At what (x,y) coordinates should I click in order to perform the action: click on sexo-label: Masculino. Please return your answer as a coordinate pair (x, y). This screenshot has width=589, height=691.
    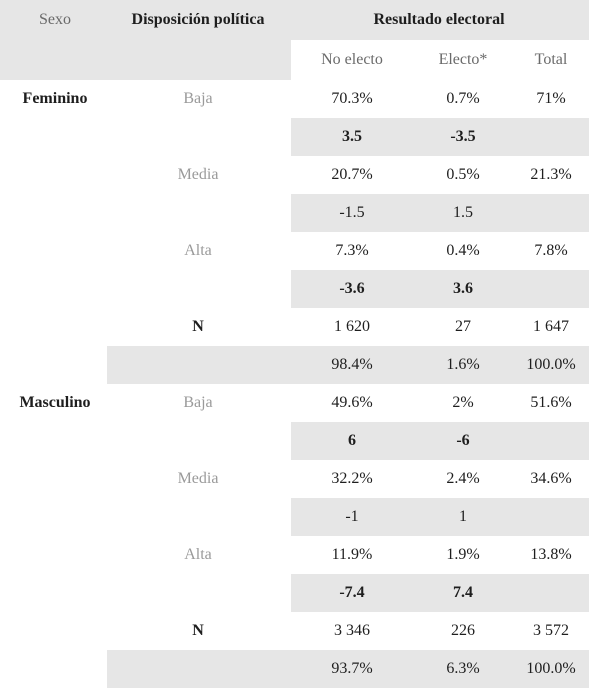
    Looking at the image, I should click on (55, 402).